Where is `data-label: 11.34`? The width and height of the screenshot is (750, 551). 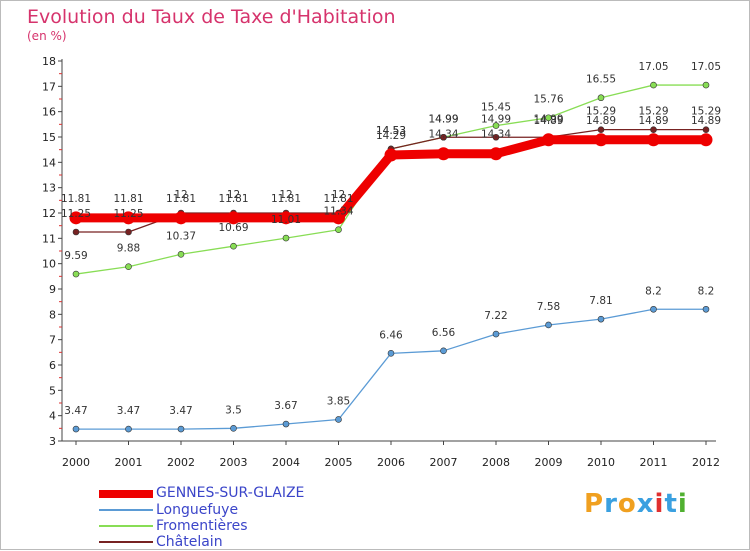 data-label: 11.34 is located at coordinates (338, 212).